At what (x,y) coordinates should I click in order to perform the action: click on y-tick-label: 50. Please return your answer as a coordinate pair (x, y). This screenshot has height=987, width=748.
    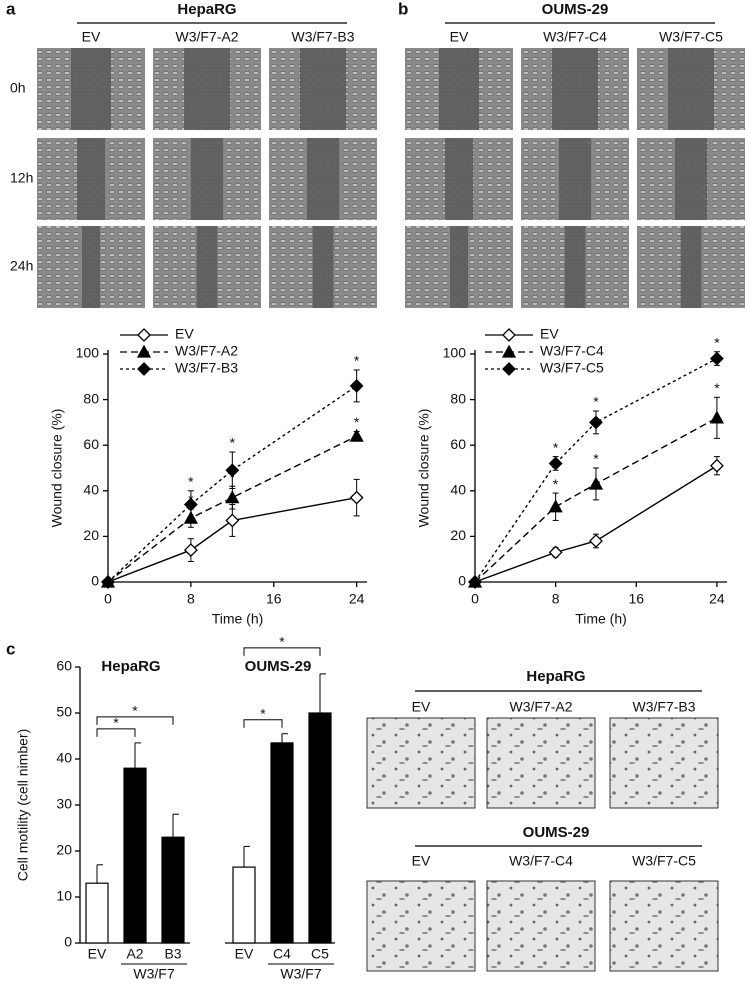
    Looking at the image, I should click on (64, 712).